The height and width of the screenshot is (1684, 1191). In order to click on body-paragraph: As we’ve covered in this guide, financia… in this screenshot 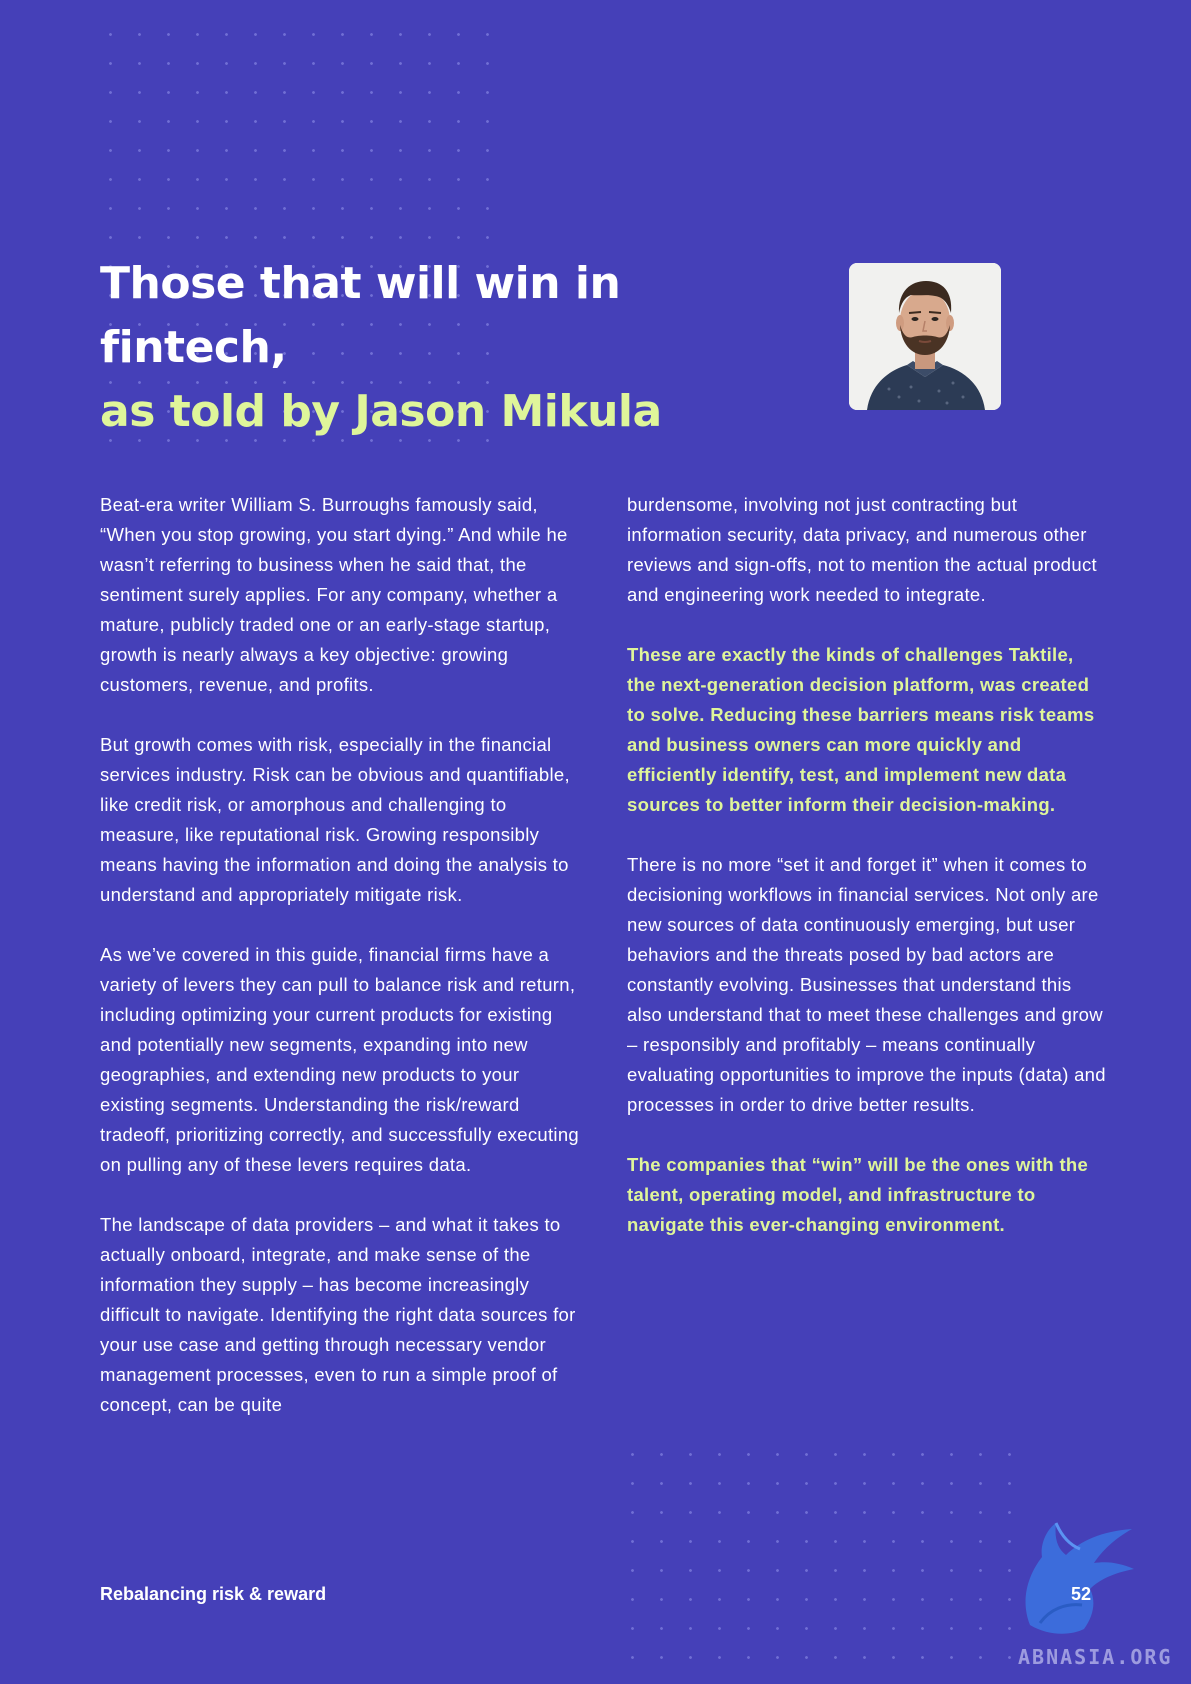, I will do `click(339, 1059)`.